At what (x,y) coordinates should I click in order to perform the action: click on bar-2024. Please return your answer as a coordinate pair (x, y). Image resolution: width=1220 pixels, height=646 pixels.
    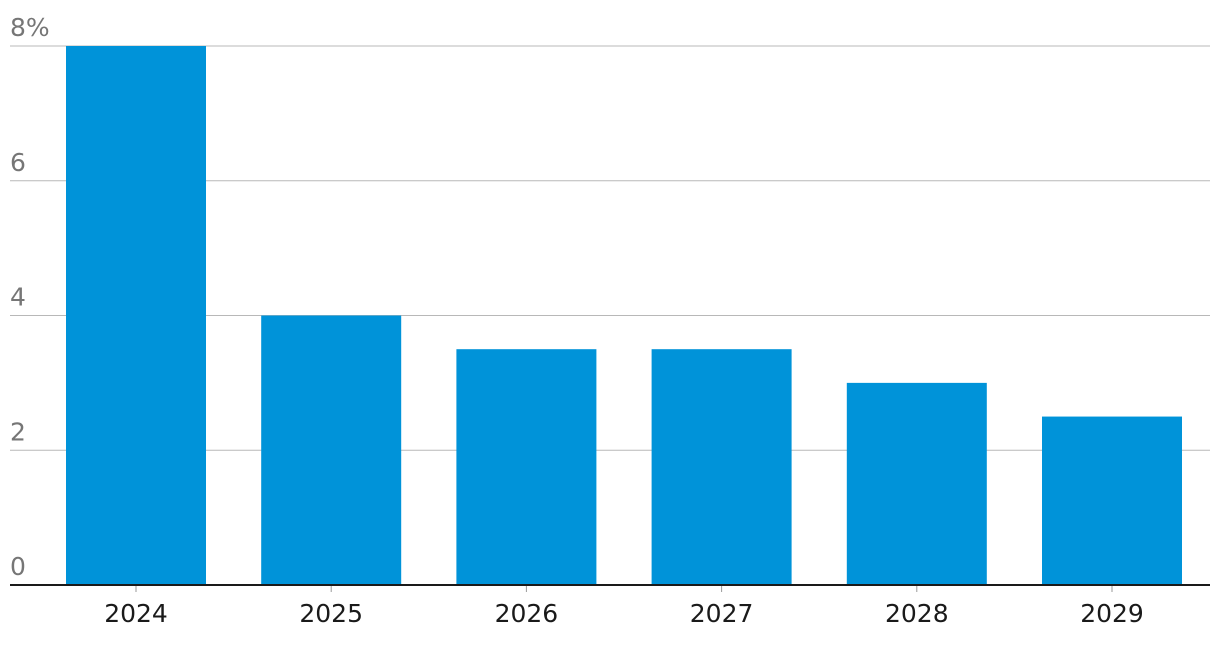
    Looking at the image, I should click on (136, 315).